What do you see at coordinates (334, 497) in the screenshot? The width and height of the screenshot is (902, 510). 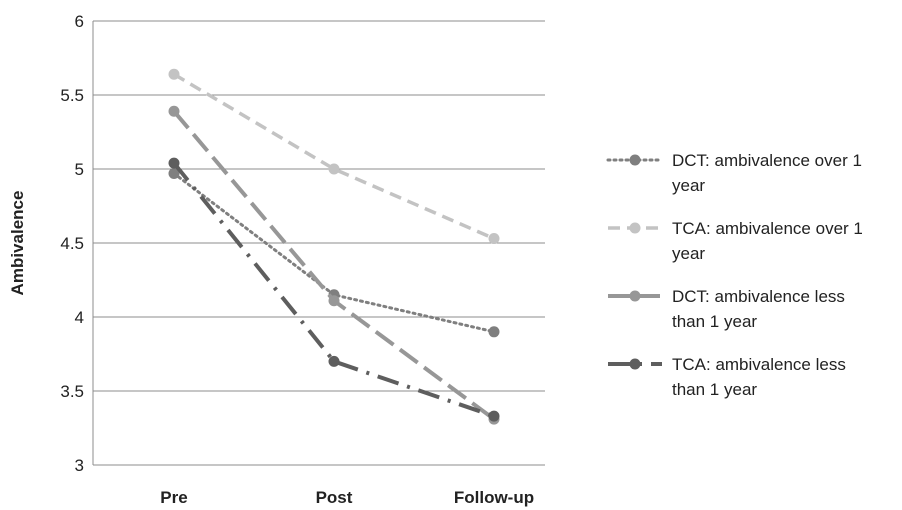 I see `x-tick-label: Post` at bounding box center [334, 497].